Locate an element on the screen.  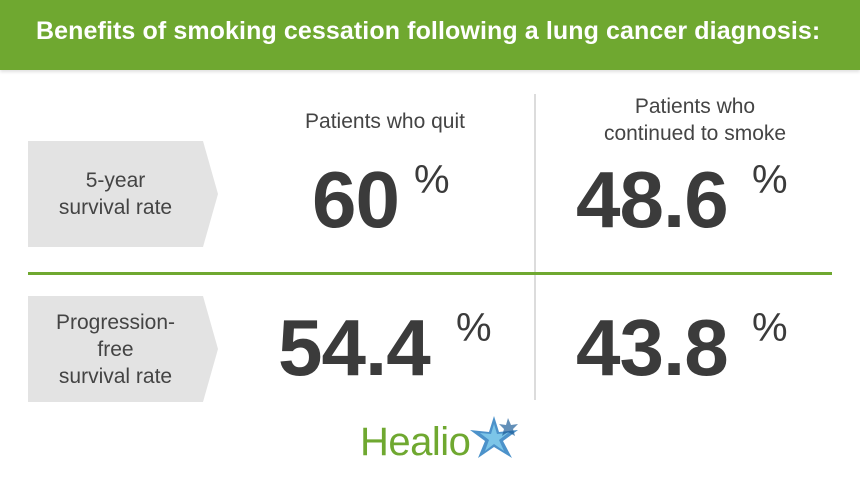
row-label-5-year-survival: 5-year survival rate is located at coordinates (123, 194).